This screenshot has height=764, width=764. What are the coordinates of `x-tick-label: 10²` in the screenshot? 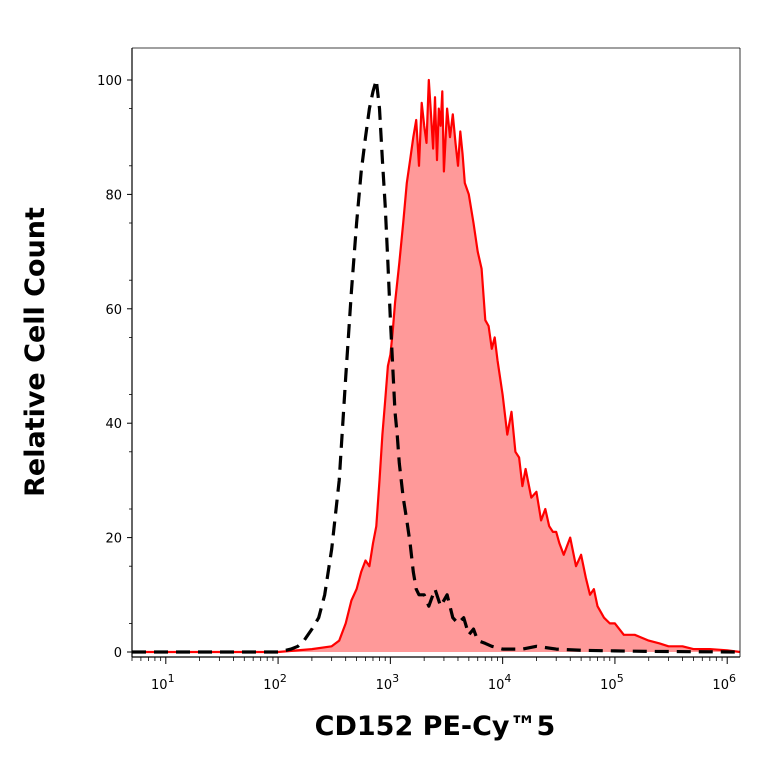 It's located at (275, 682).